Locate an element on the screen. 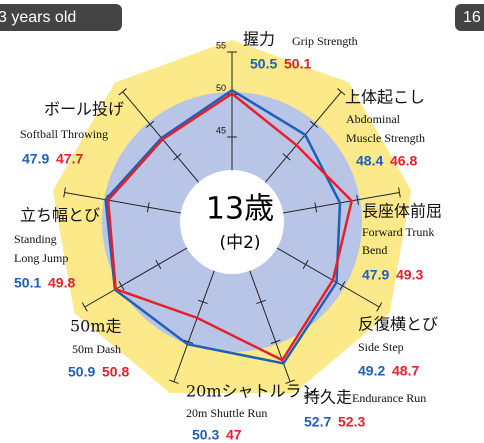 This screenshot has height=443, width=484. value-label: 52.3 is located at coordinates (351, 422).